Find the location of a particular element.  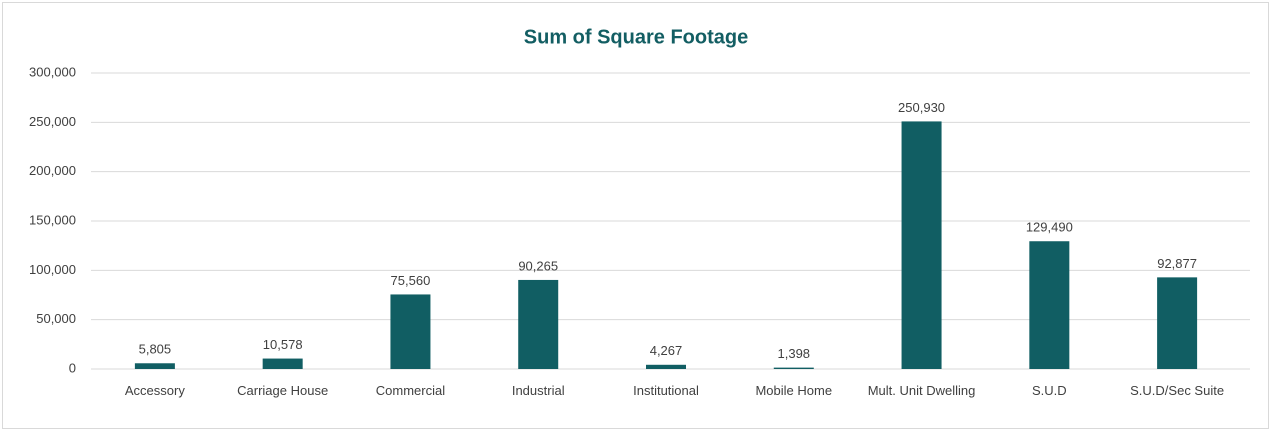

y-tick-label: 150,000 is located at coordinates (52, 219).